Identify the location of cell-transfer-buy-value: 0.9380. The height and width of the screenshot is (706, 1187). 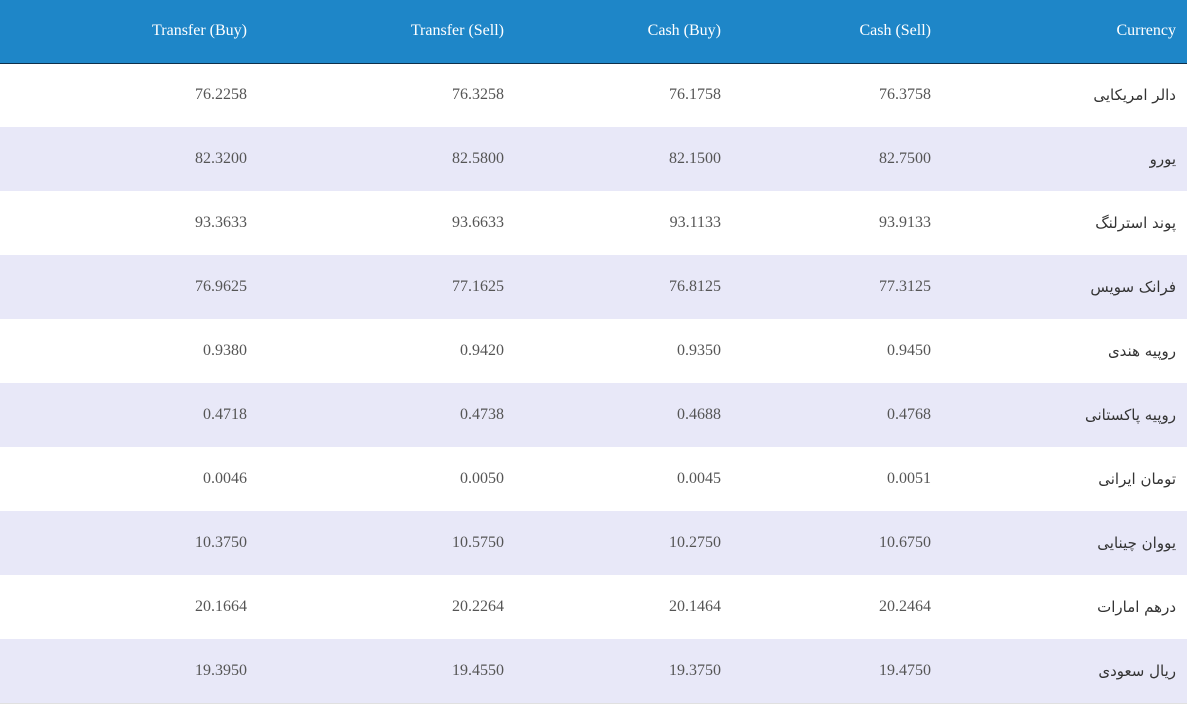
(225, 350).